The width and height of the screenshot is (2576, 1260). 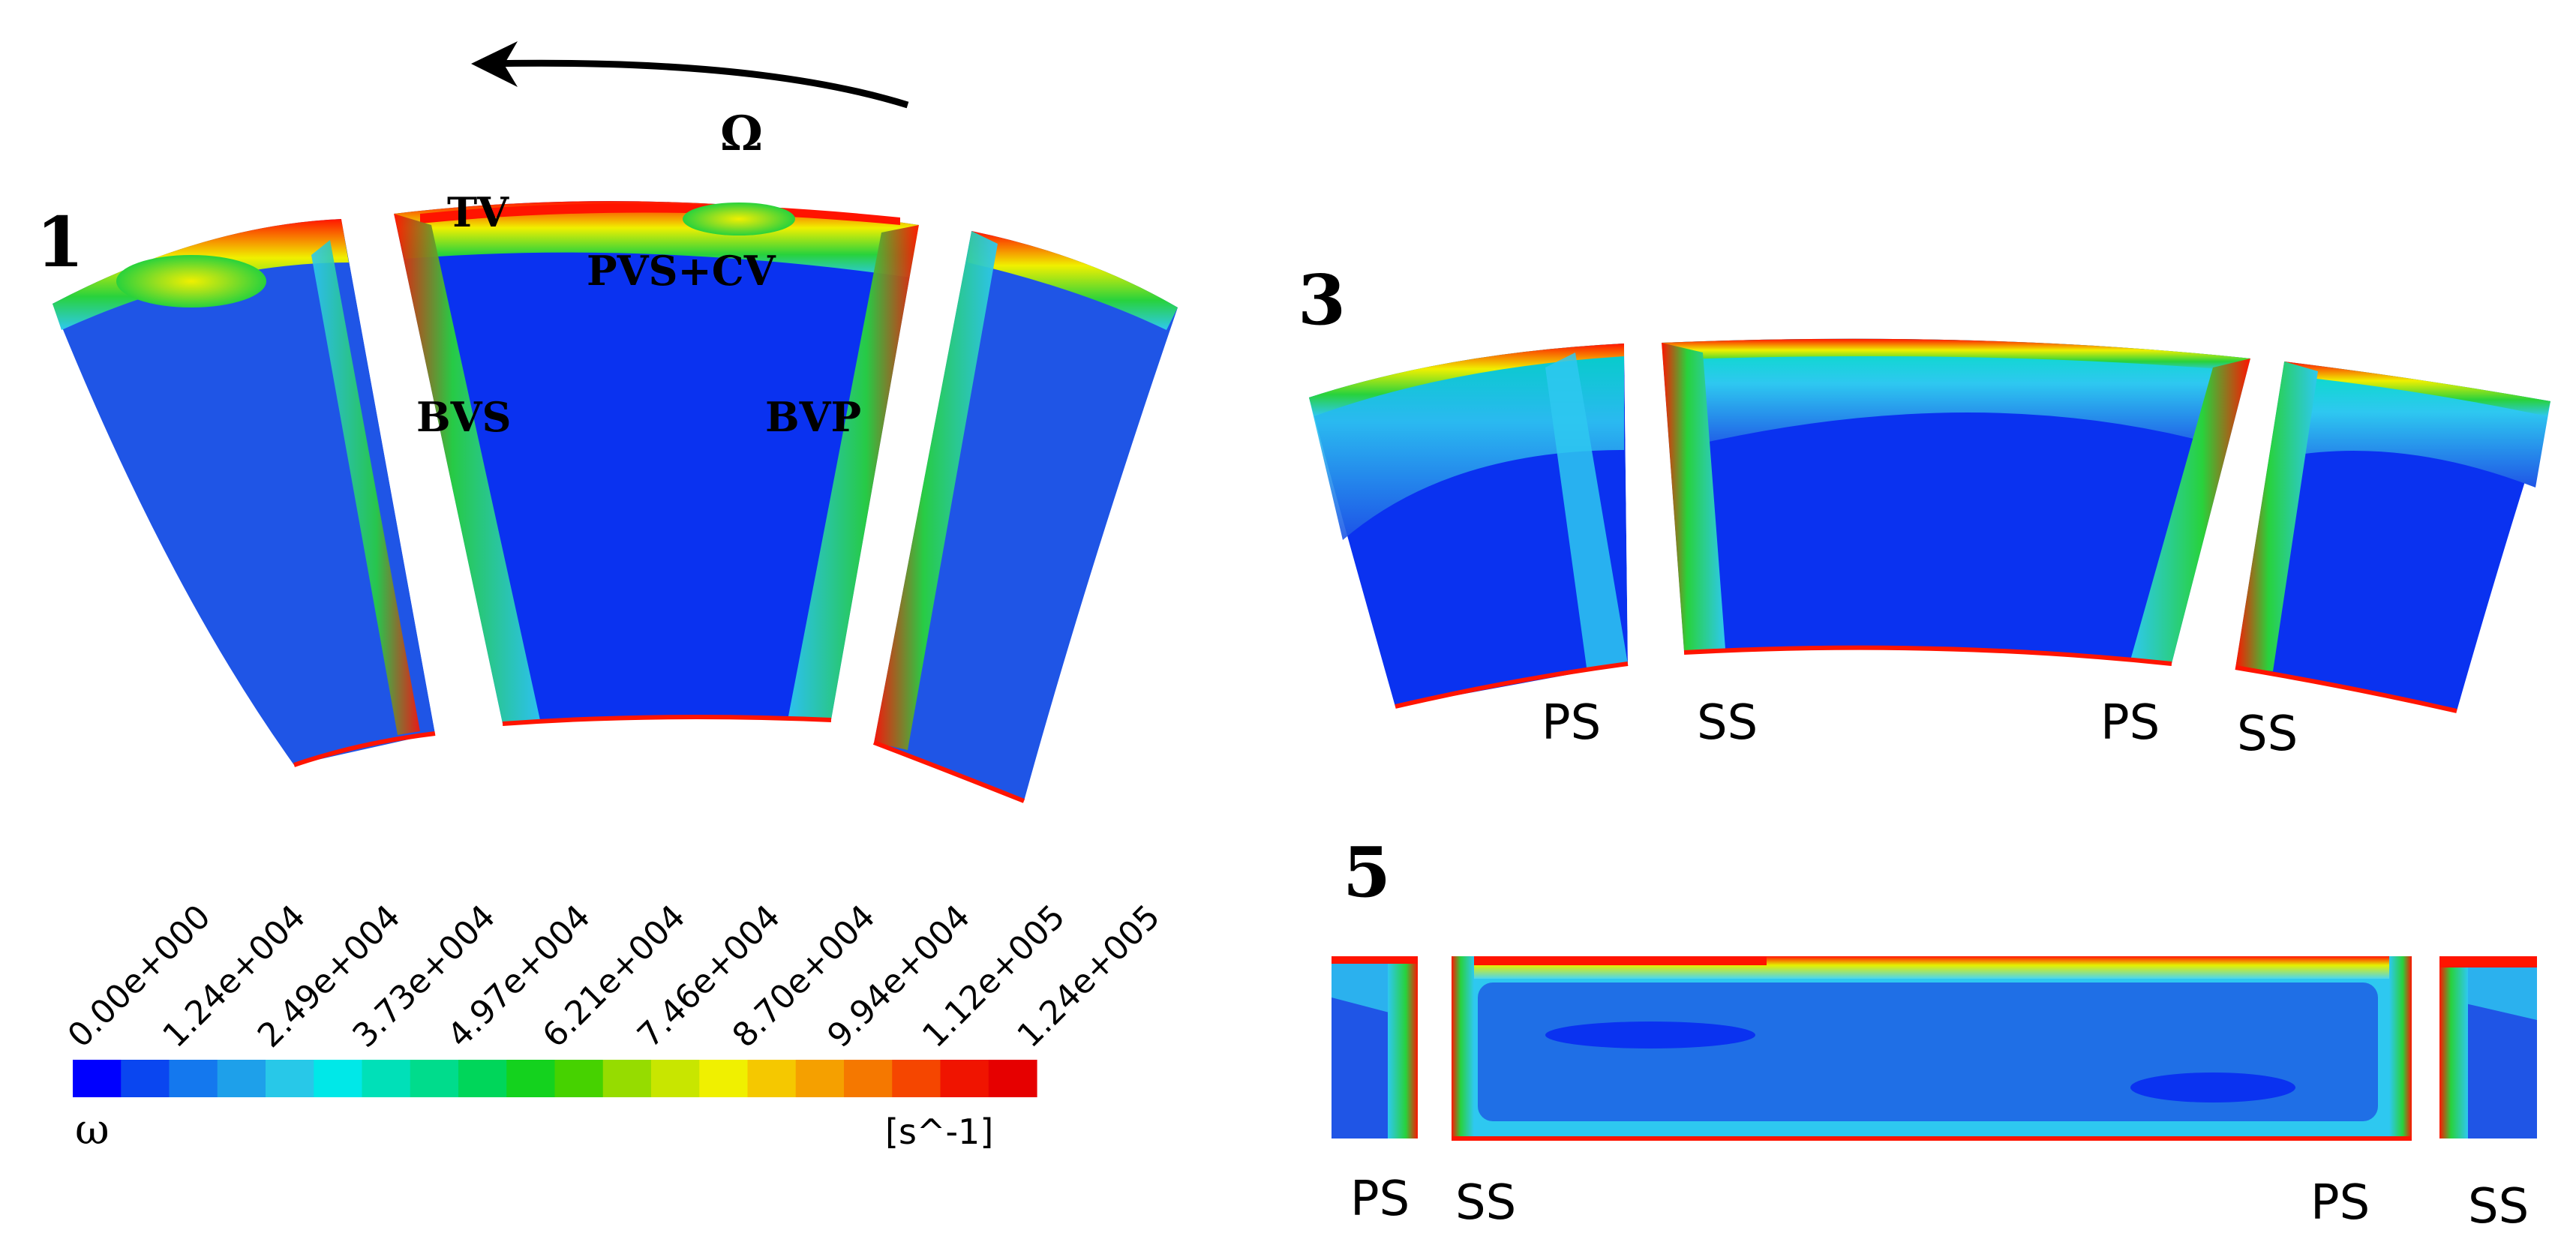 I want to click on panel-5-label-ps-2: PS, so click(x=2340, y=1203).